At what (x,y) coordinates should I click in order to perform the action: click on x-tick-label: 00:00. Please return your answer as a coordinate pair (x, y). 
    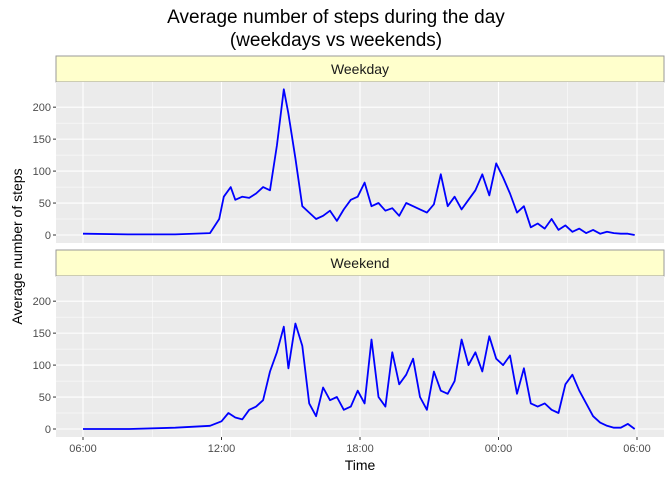
    Looking at the image, I should click on (499, 449).